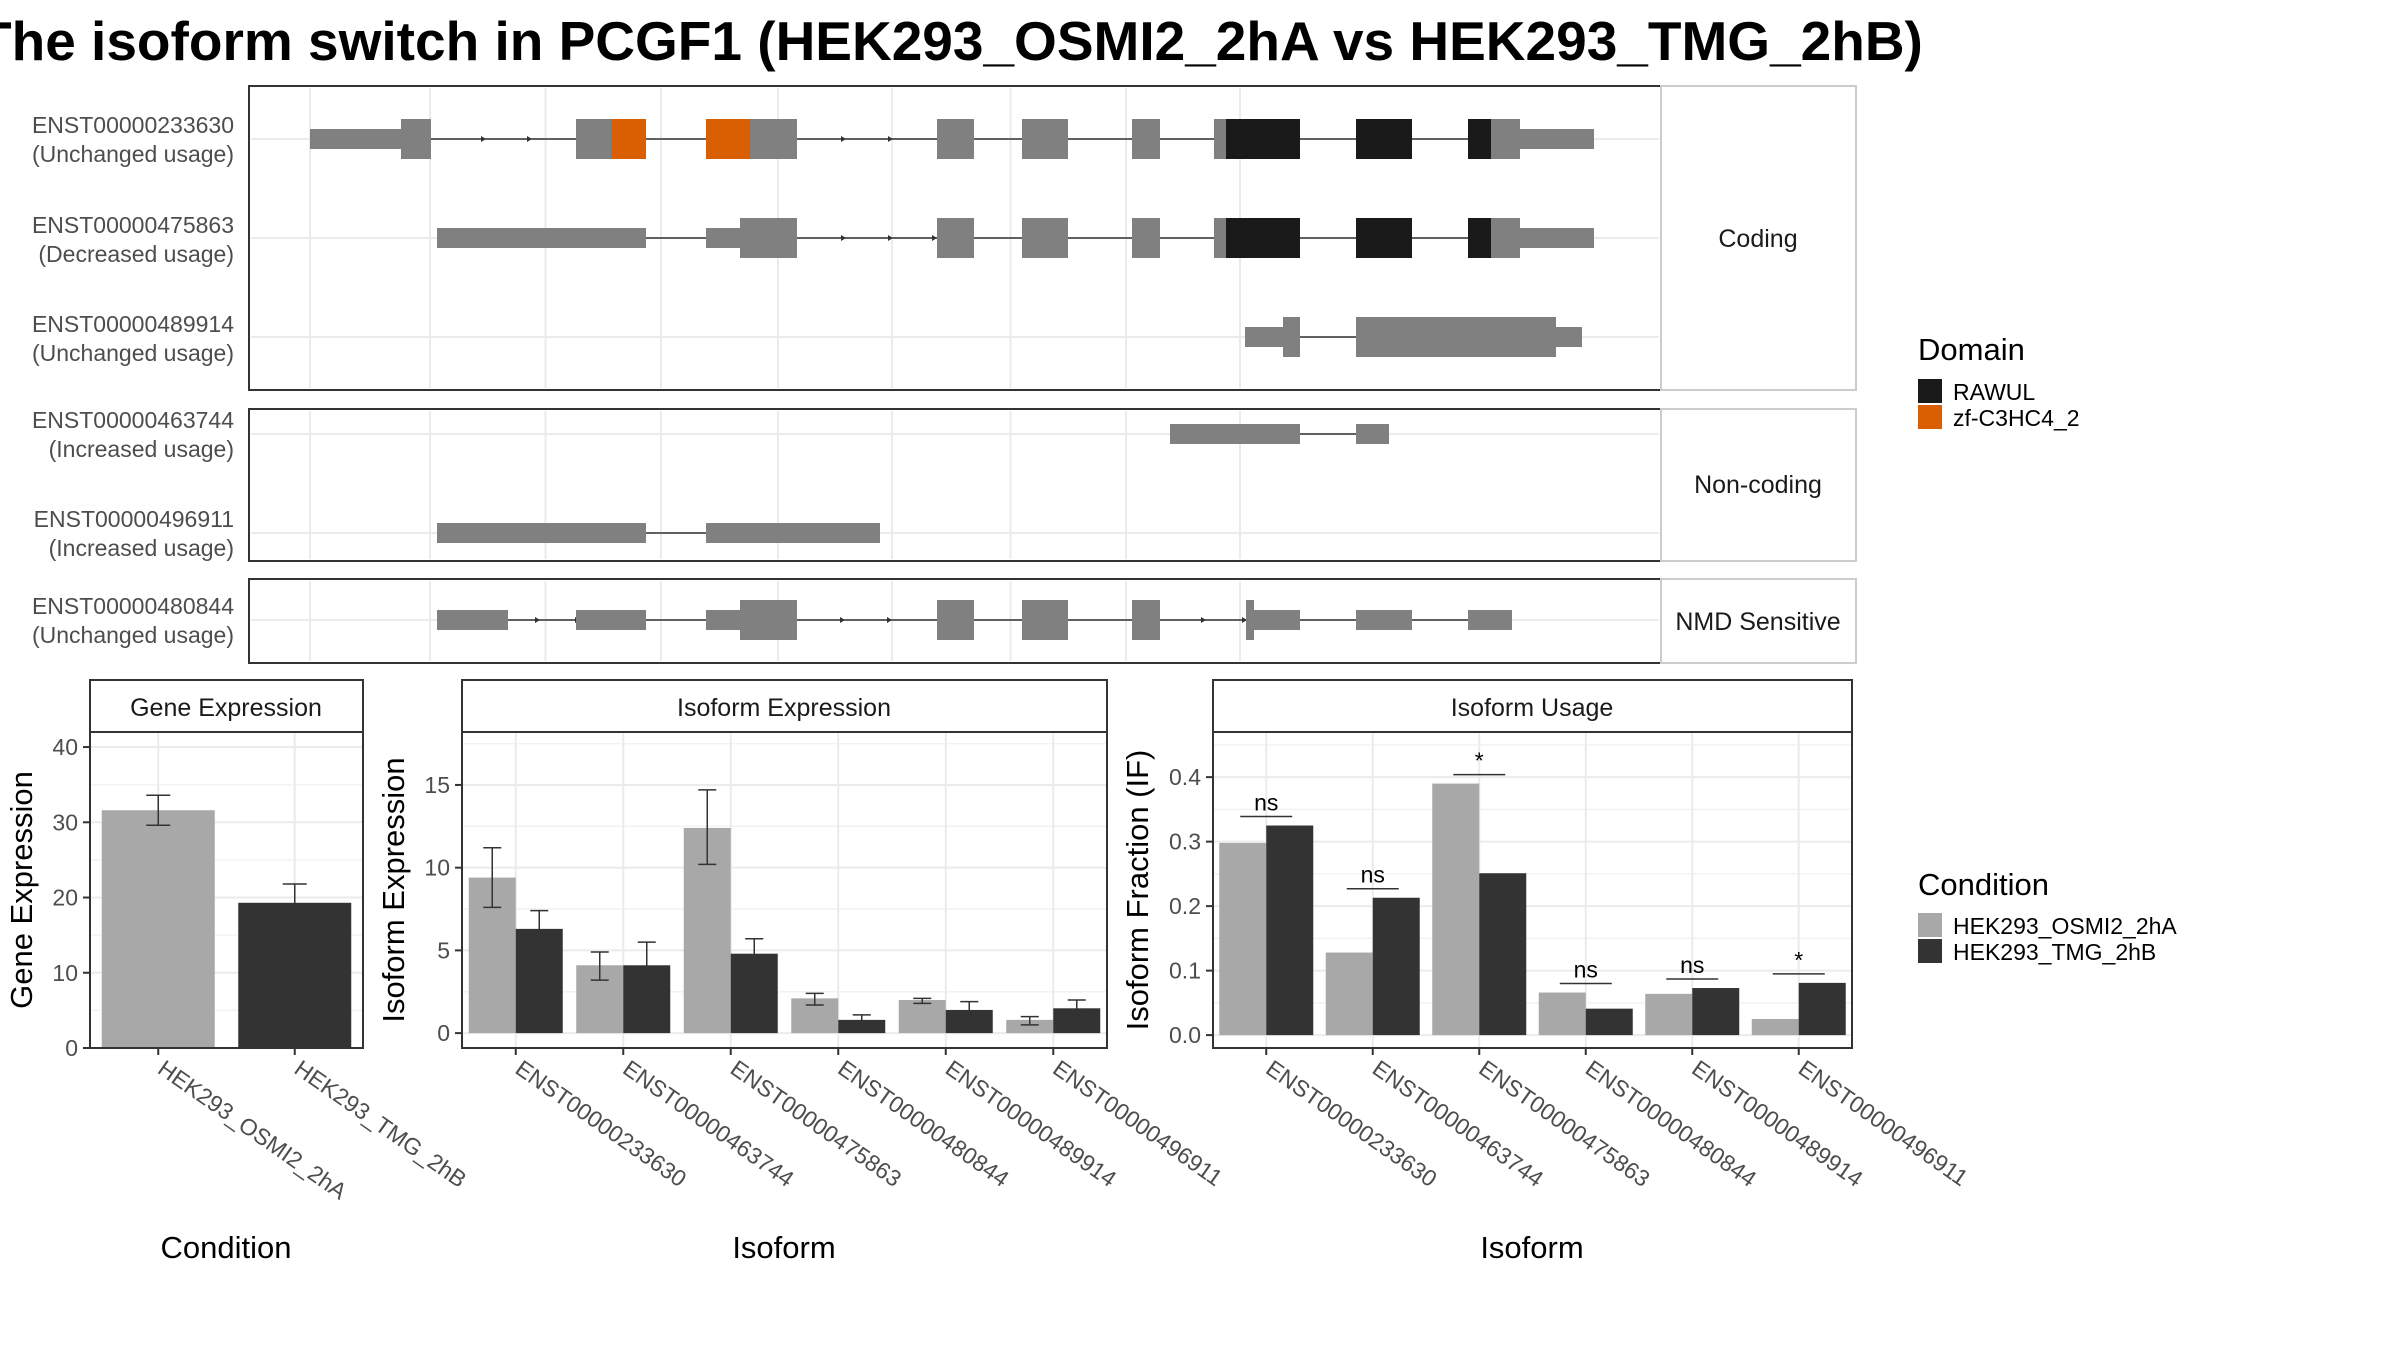 The image size is (2400, 1350). I want to click on bar-ENST00000496911-cond1, so click(1030, 1026).